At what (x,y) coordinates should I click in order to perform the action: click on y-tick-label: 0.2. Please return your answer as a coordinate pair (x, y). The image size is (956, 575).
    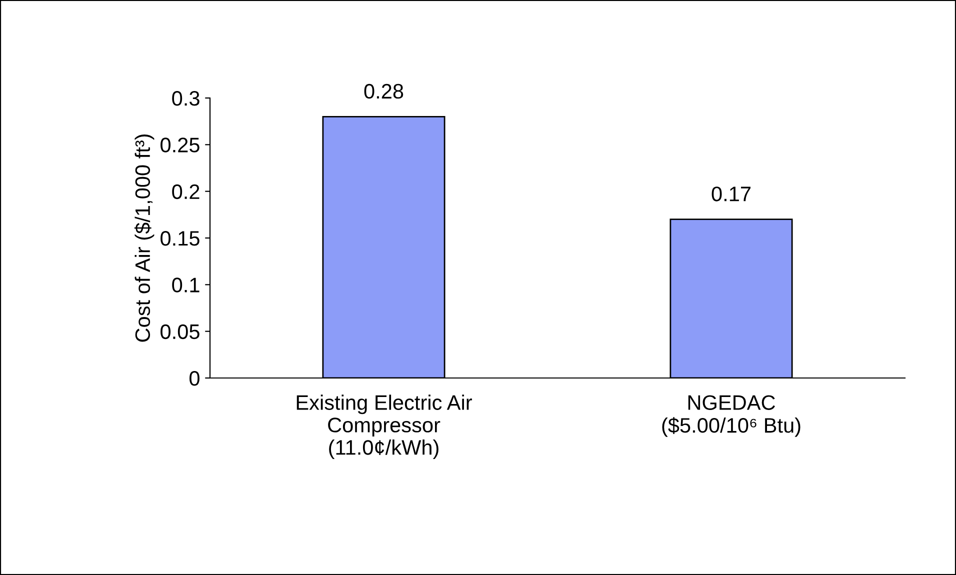
    Looking at the image, I should click on (186, 192).